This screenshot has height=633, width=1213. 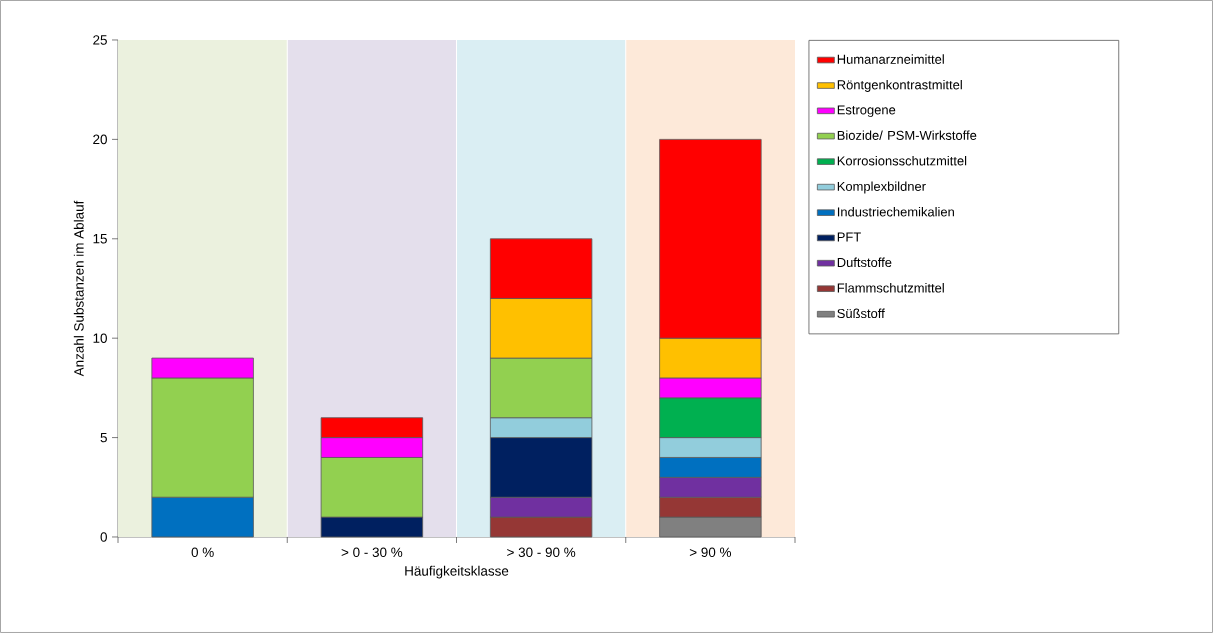 I want to click on x-tick-label: > 0 - 30 %, so click(x=372, y=552).